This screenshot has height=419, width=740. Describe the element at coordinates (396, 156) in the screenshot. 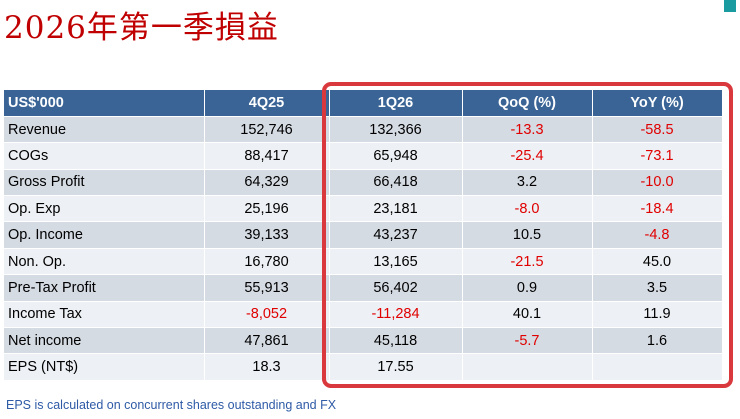

I see `value-1q26: 65,948` at that location.